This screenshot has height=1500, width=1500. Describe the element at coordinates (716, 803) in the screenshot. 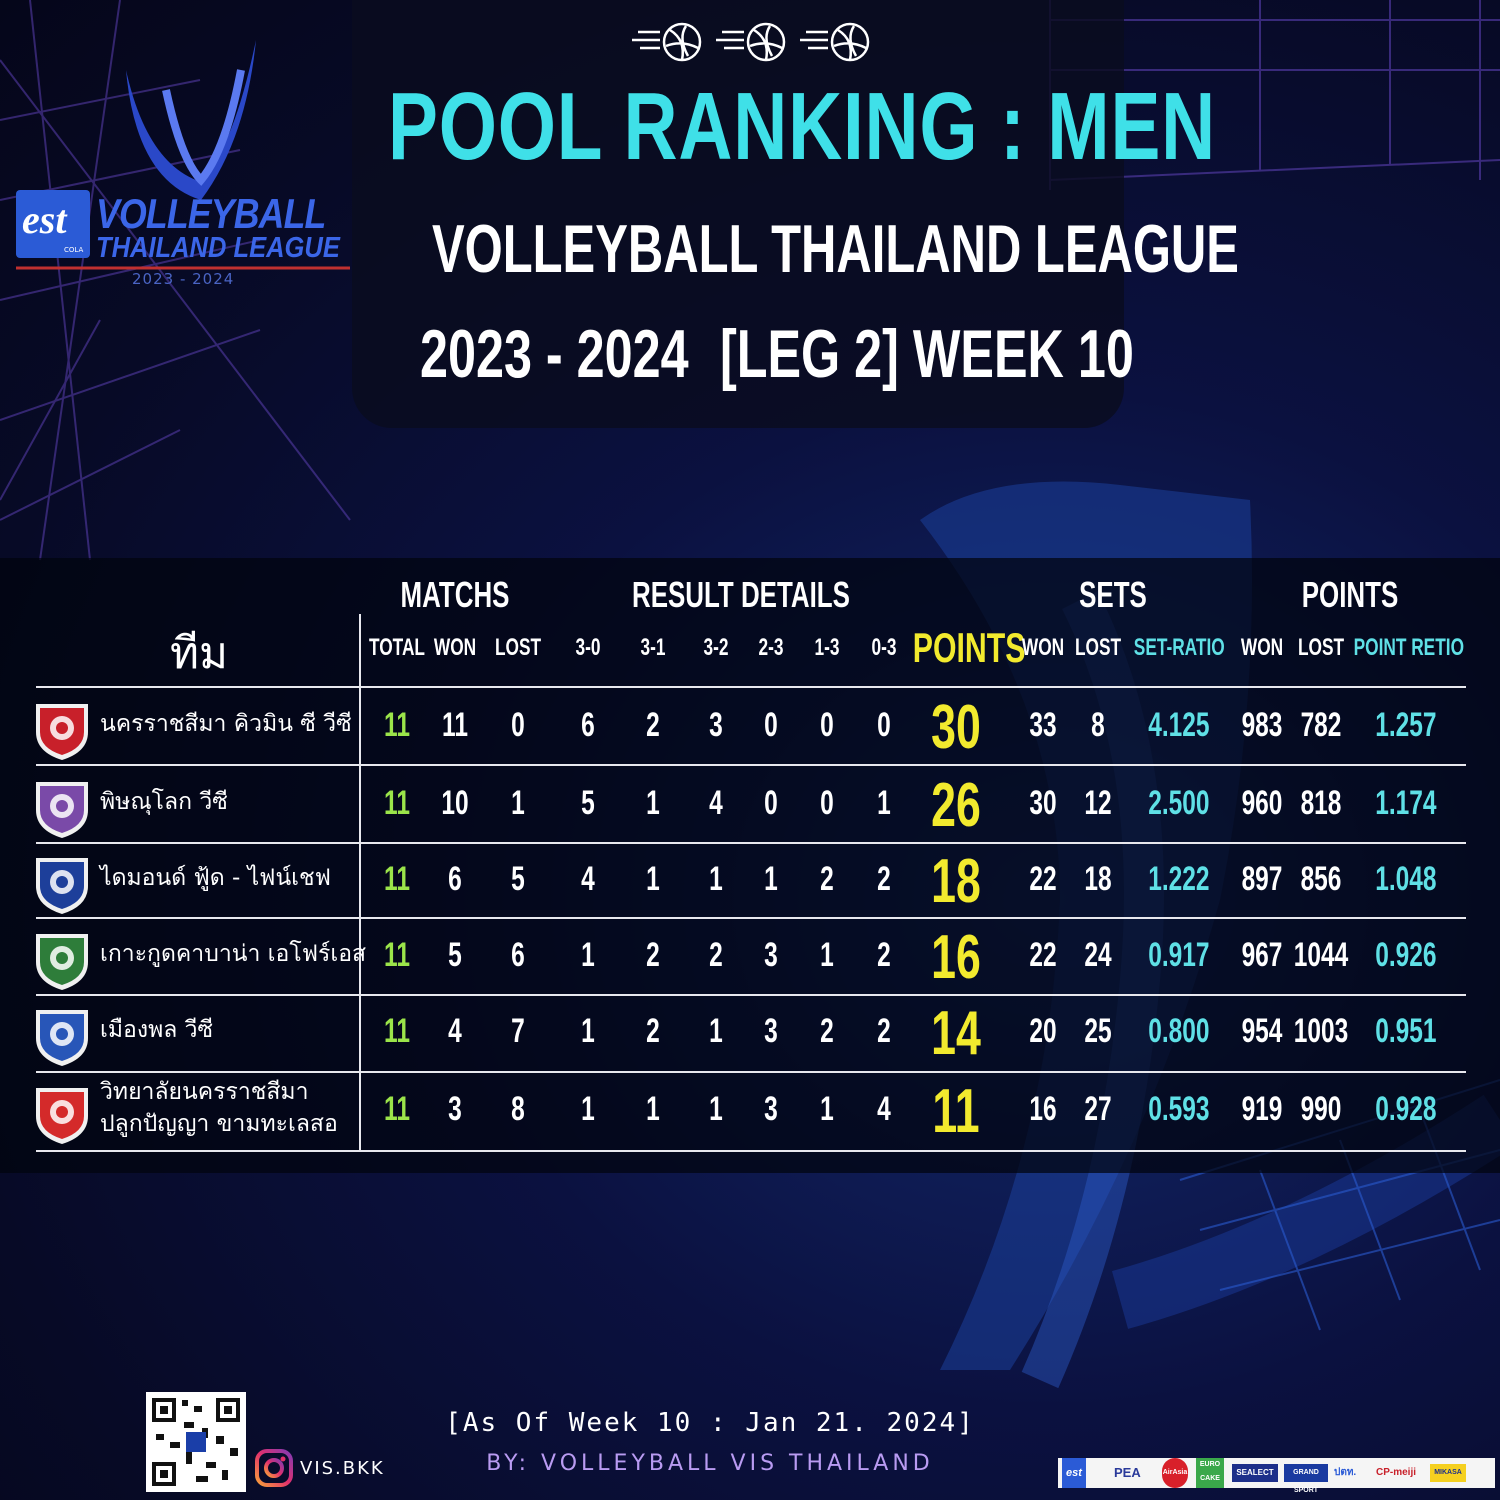

I see `cell-r32: 4` at that location.